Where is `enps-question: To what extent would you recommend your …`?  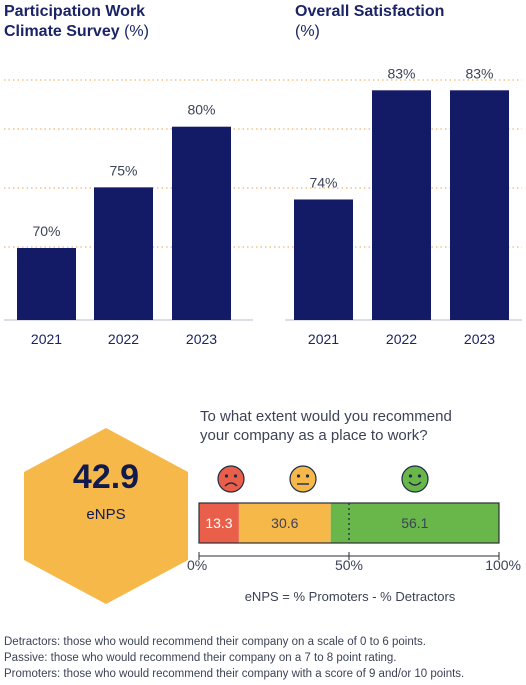
enps-question: To what extent would you recommend your … is located at coordinates (350, 426).